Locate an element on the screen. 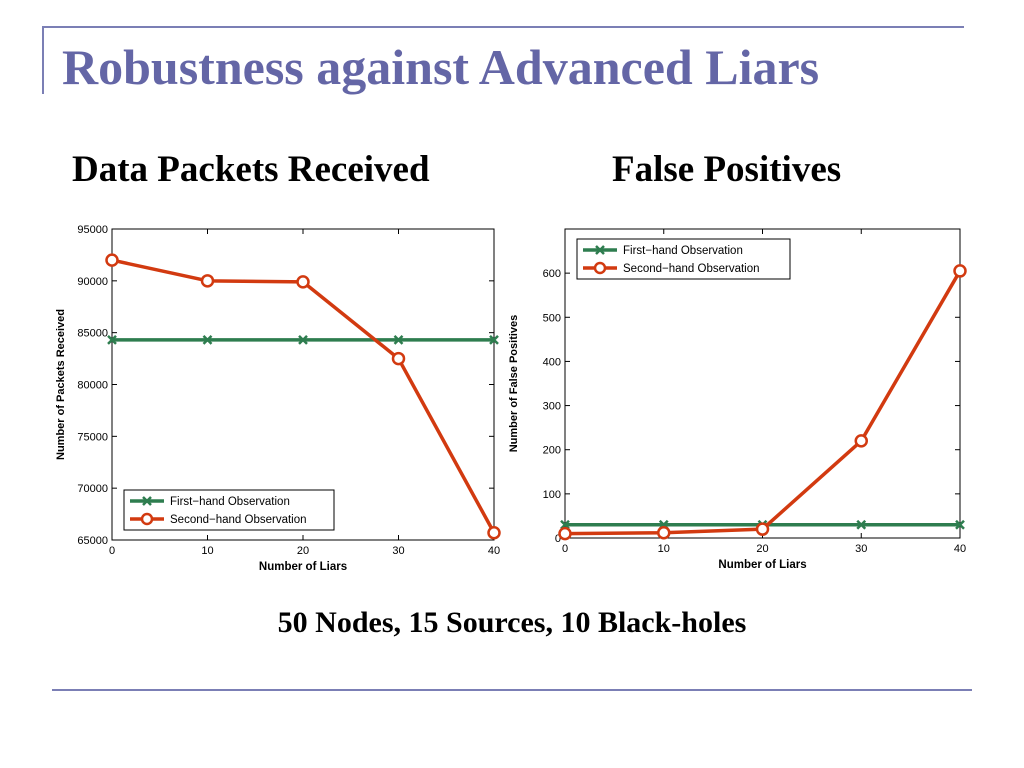  slide-title: Robustness against Advanced Liars is located at coordinates (441, 67).